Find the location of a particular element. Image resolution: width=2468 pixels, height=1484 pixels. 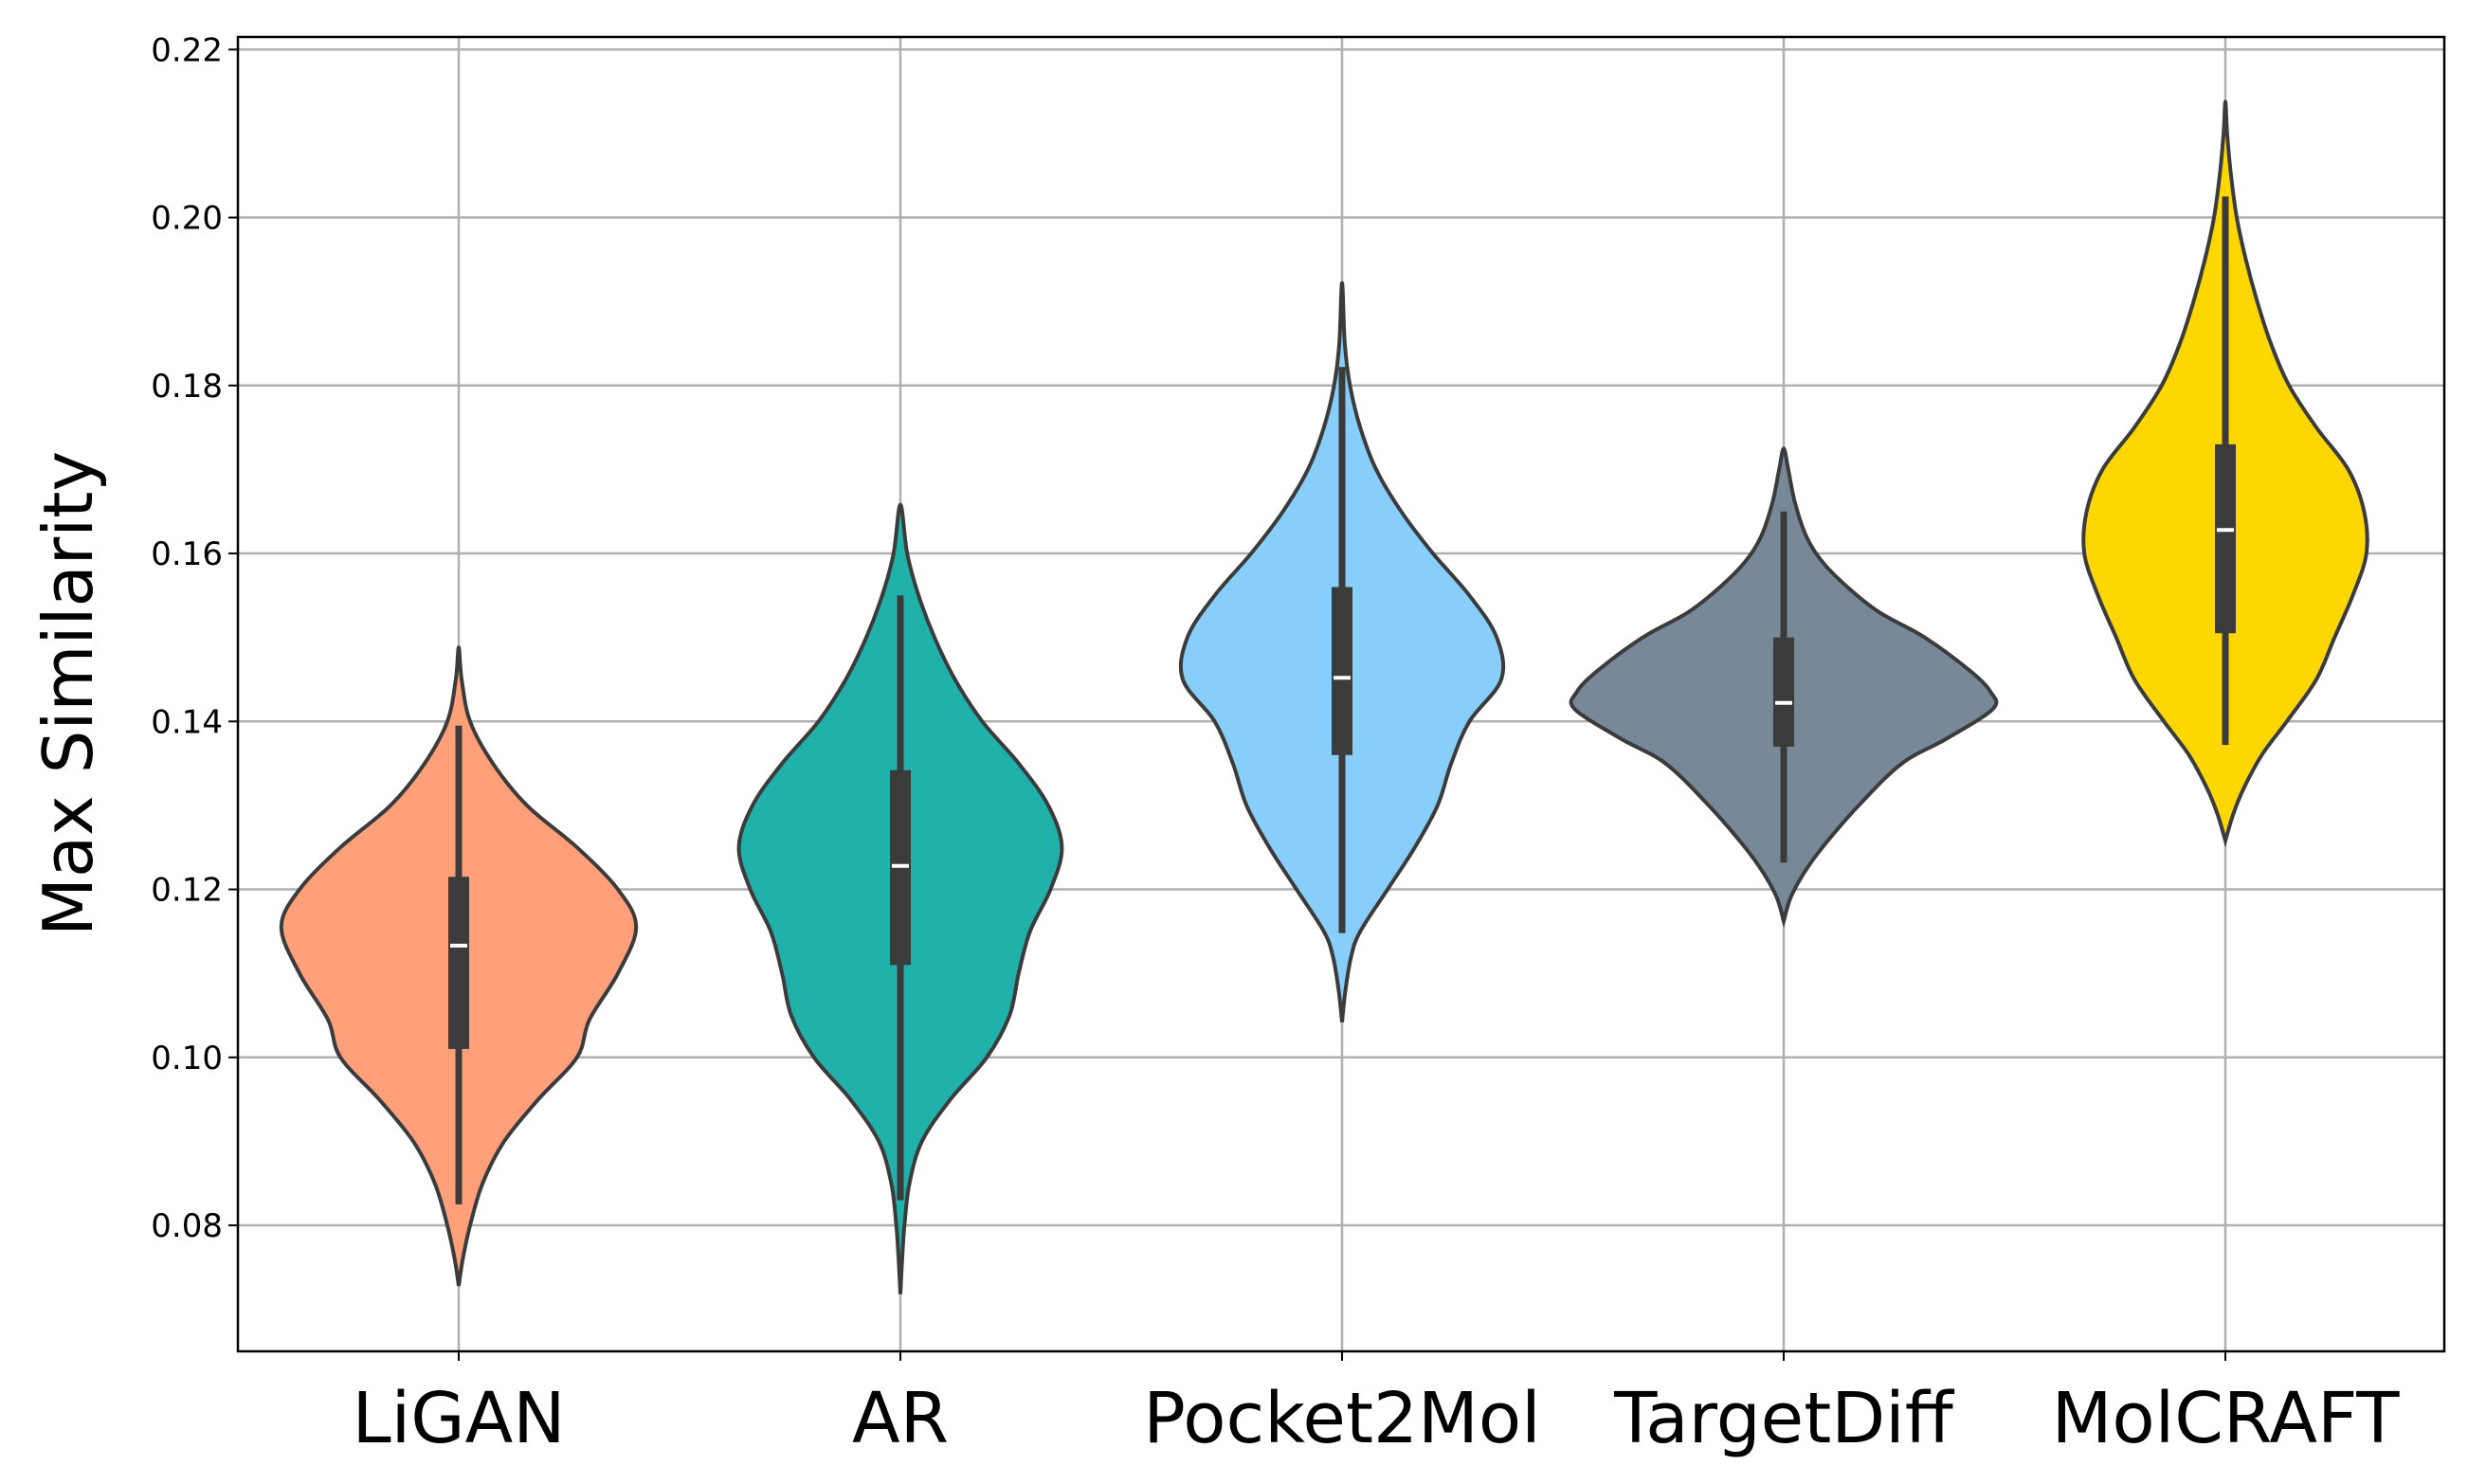

x-tick-label: Pocket2Mol is located at coordinates (1341, 1418).